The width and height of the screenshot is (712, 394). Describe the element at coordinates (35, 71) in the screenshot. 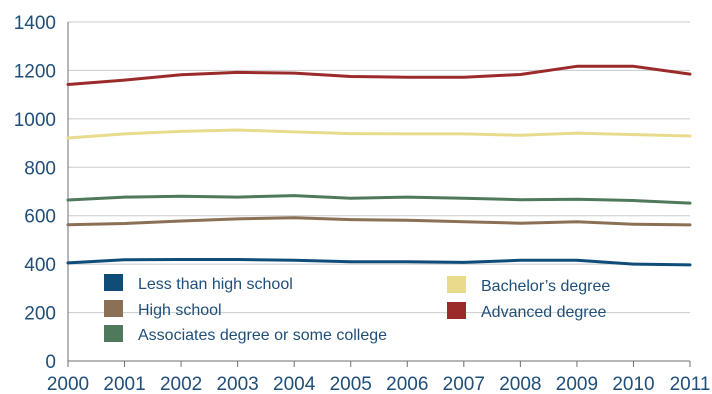

I see `y-tick-label: 1200` at that location.